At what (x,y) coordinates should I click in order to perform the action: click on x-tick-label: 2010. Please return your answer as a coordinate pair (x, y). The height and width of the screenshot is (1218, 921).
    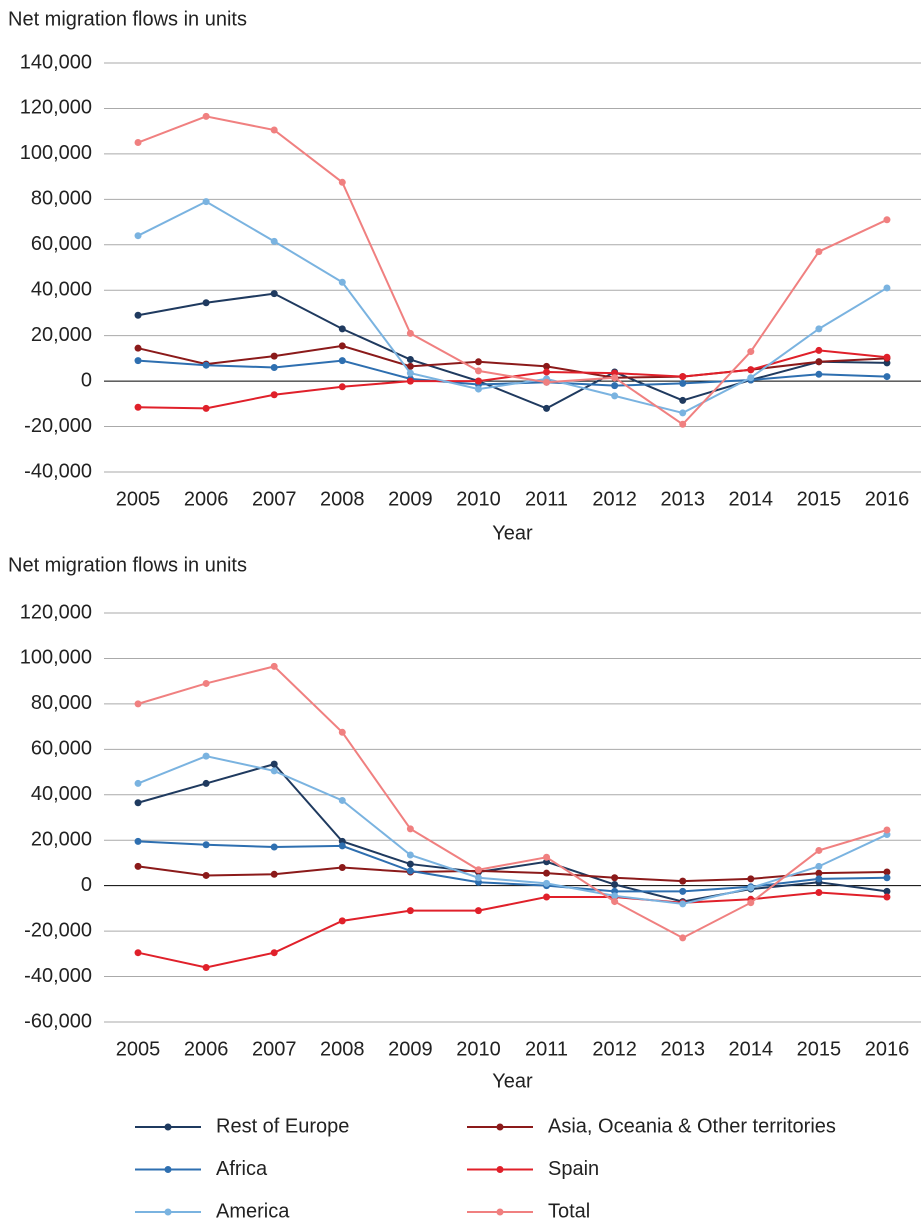
    Looking at the image, I should click on (478, 1049).